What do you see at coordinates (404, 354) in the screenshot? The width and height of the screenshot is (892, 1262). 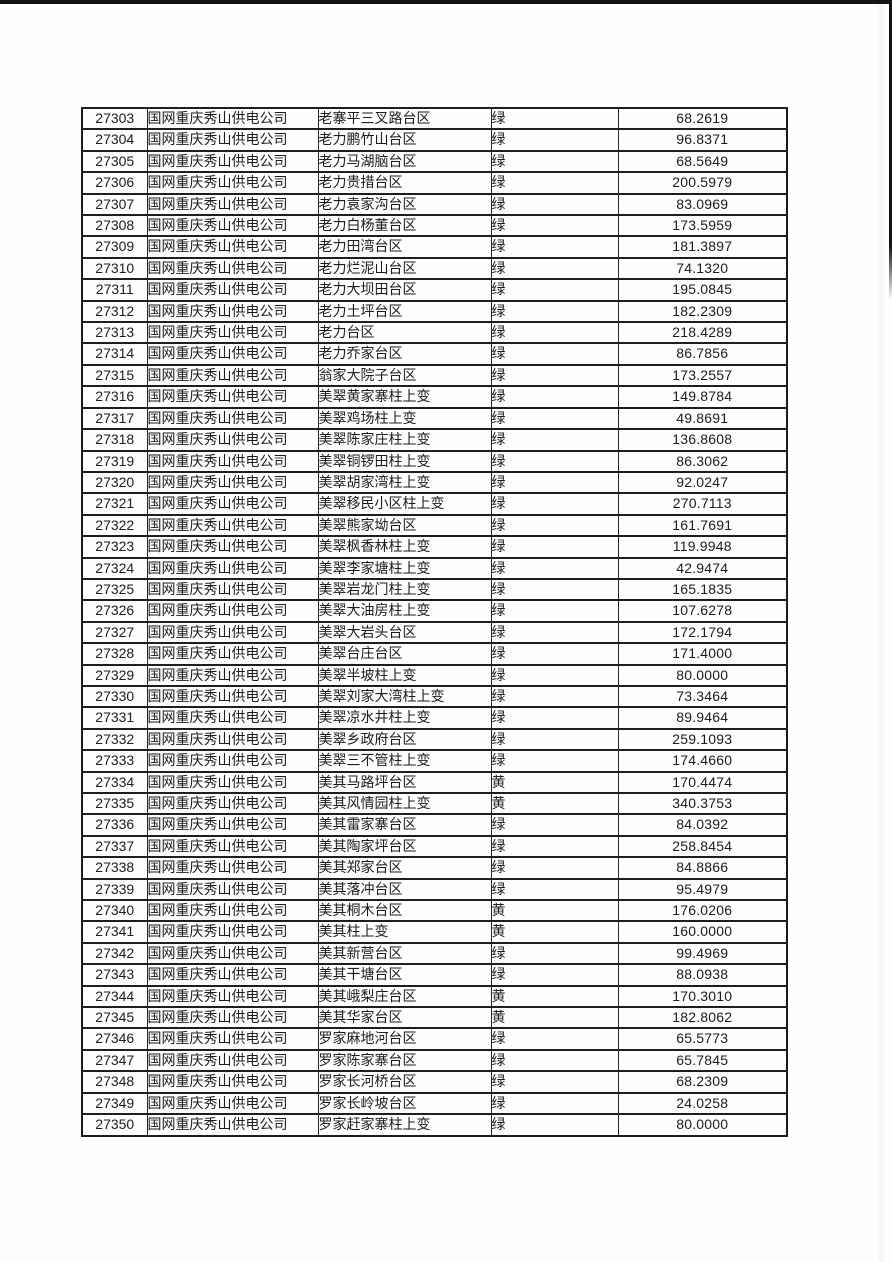 I see `cell-station-name: 老力乔家台区` at bounding box center [404, 354].